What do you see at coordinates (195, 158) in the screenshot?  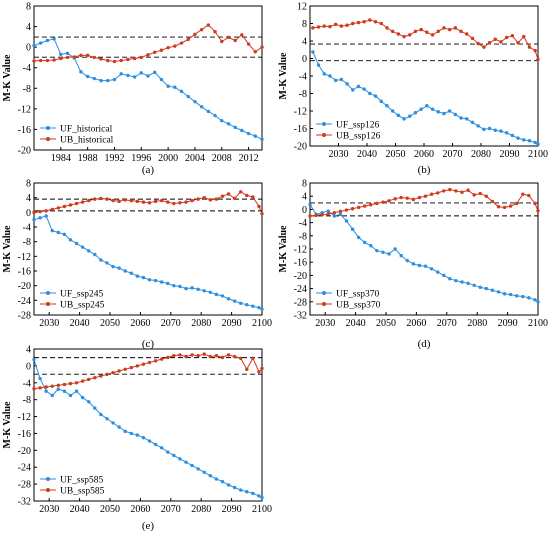 I see `x-tick-label: 2004` at bounding box center [195, 158].